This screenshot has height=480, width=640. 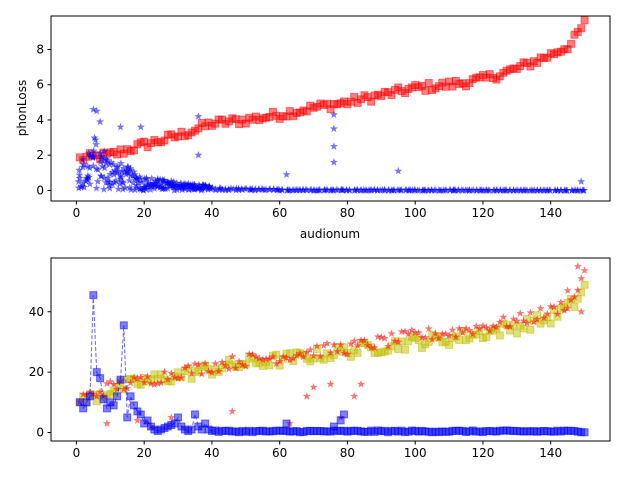 What do you see at coordinates (144, 453) in the screenshot?
I see `x-tick-label: 20` at bounding box center [144, 453].